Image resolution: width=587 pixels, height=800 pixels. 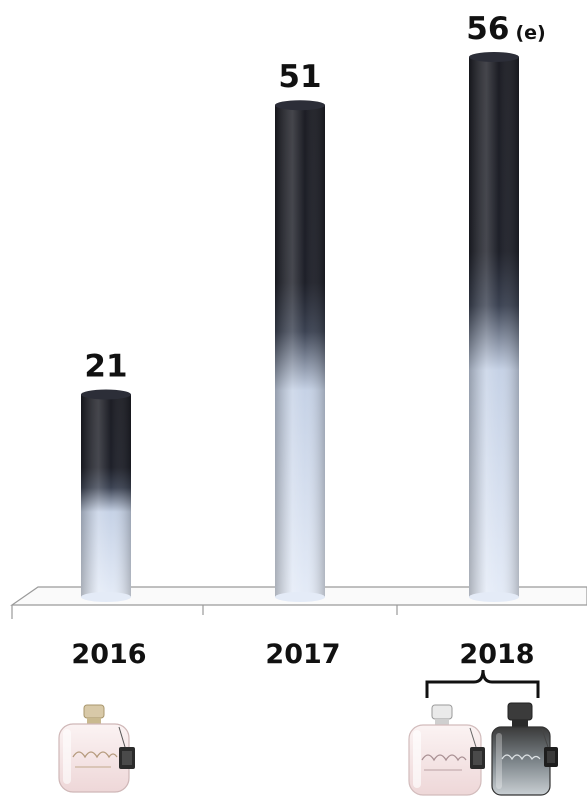 I want to click on data-label-2018: 56 (e), so click(x=505, y=29).